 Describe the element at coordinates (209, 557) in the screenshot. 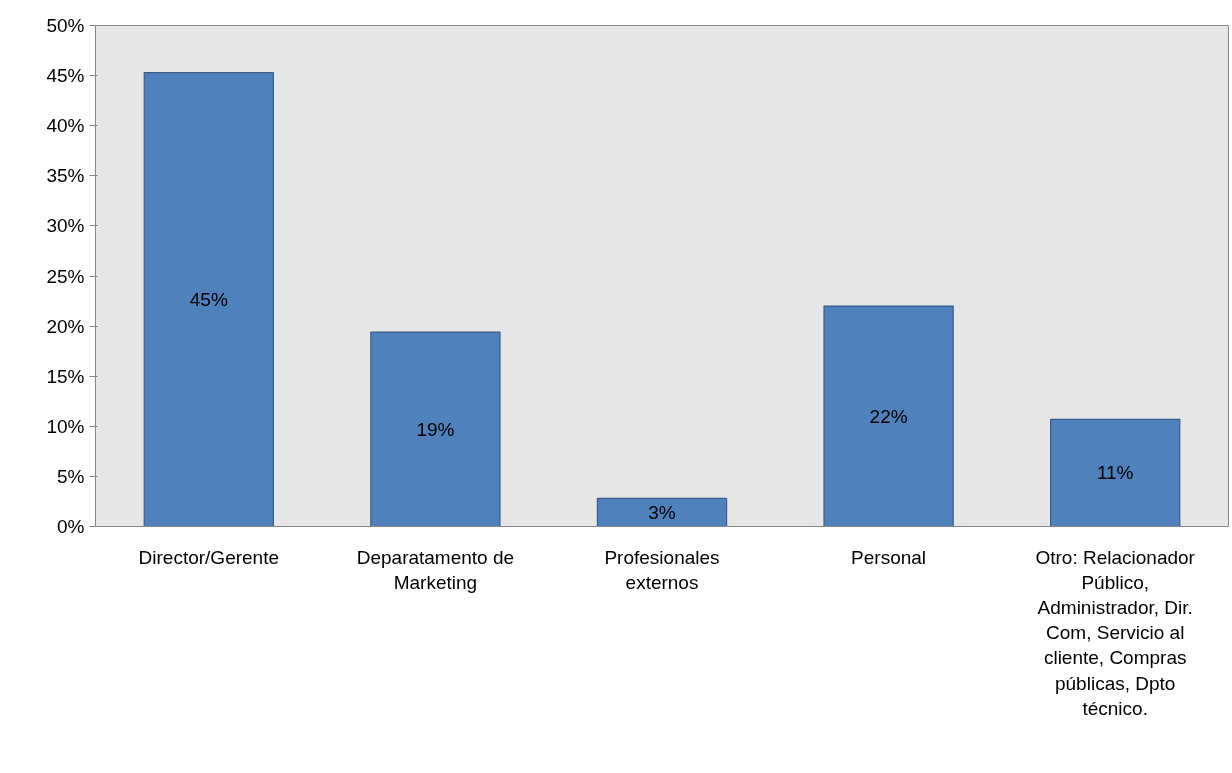

I see `x-tick-label: Director/Gerente` at that location.